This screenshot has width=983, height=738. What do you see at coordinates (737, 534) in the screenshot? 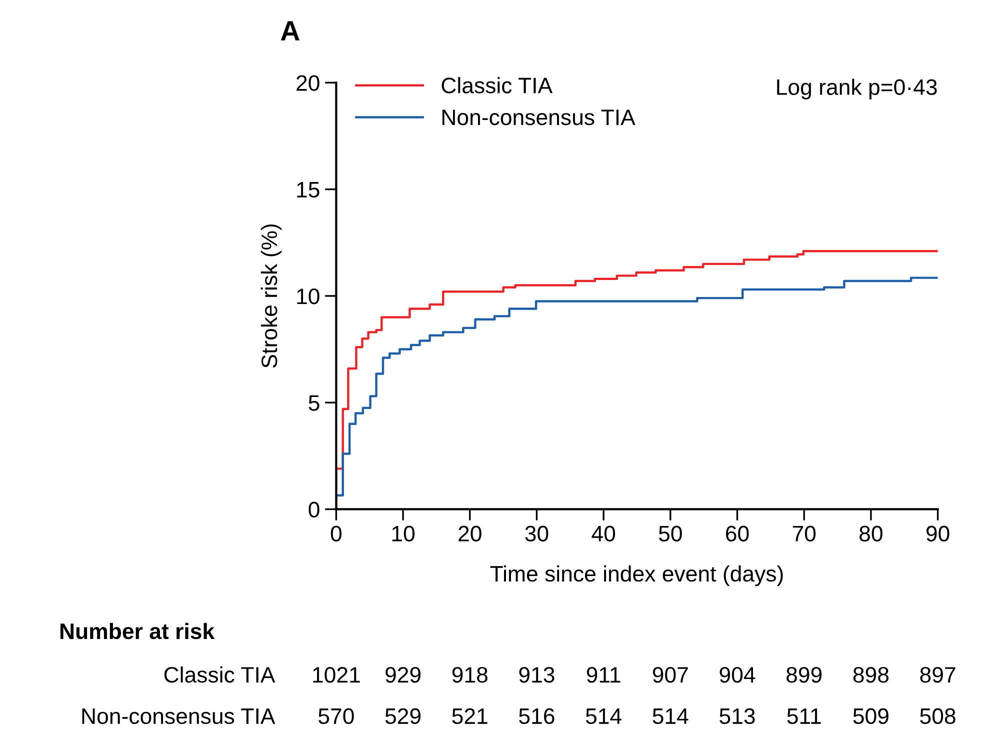
I see `x-tick-label: 60` at bounding box center [737, 534].